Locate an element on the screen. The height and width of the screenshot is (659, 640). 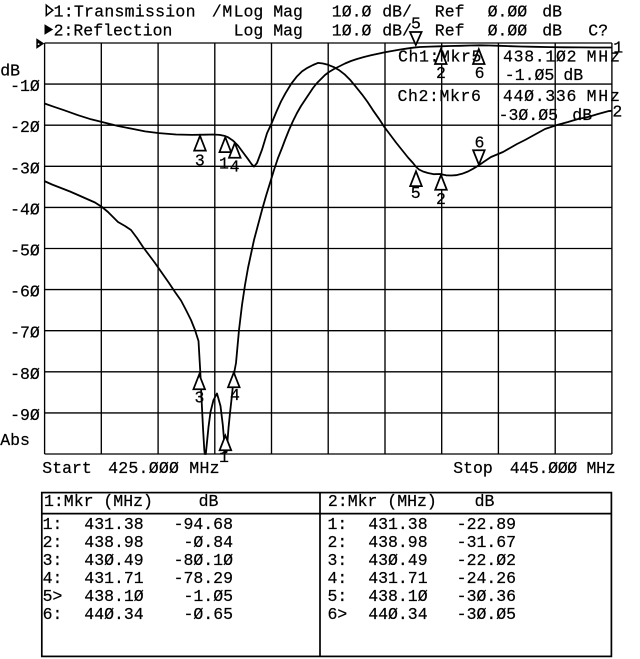
svg-text: 425.ØØØ MHz is located at coordinates (164, 468).